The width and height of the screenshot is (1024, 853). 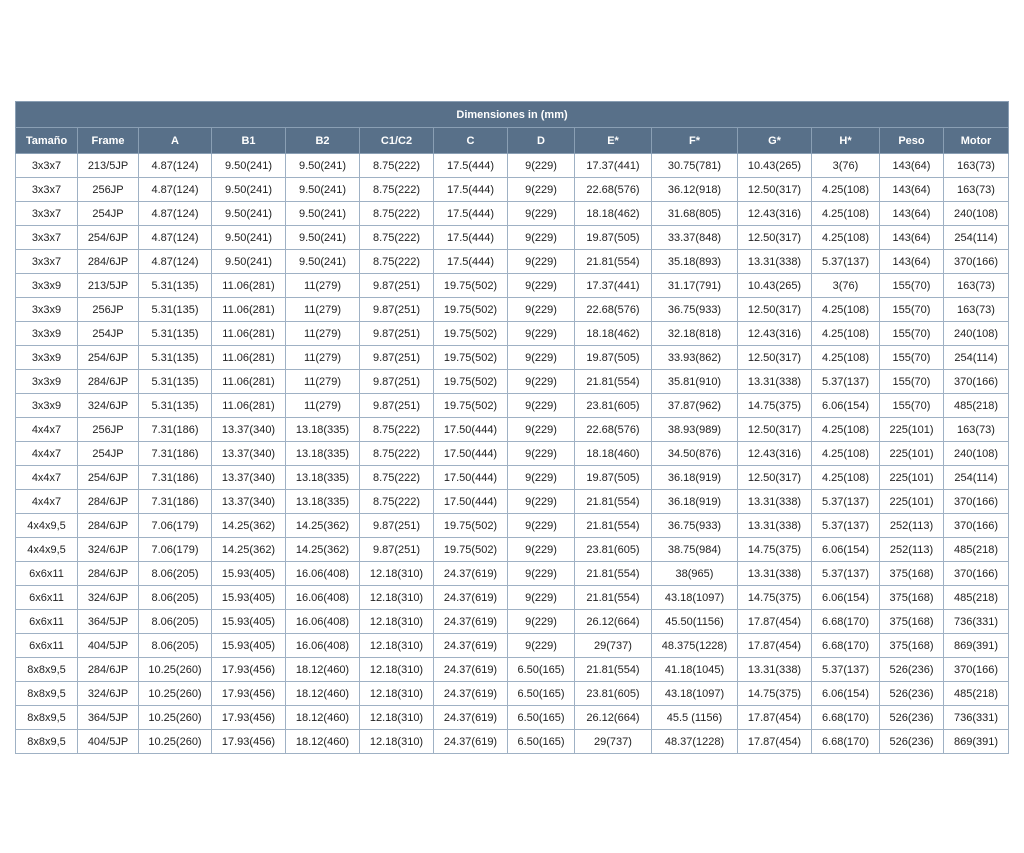 What do you see at coordinates (175, 693) in the screenshot?
I see `table-cell: 10.25(260)` at bounding box center [175, 693].